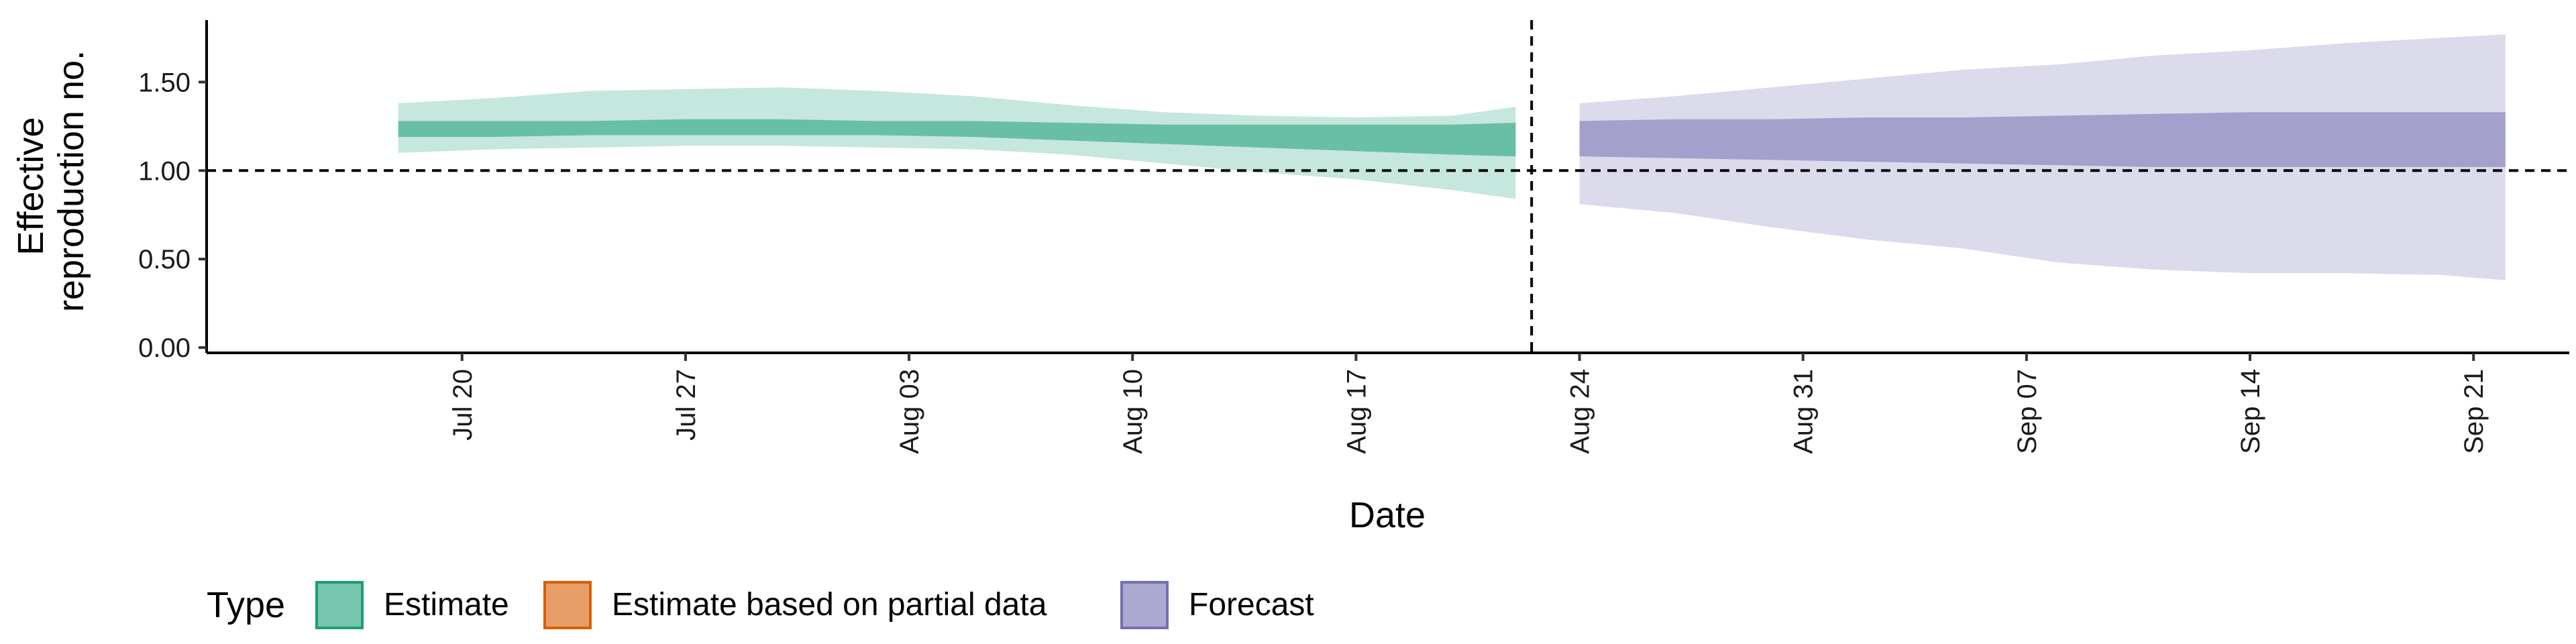  Describe the element at coordinates (71, 181) in the screenshot. I see `y-axis-title-line-2: reproduction no.` at that location.